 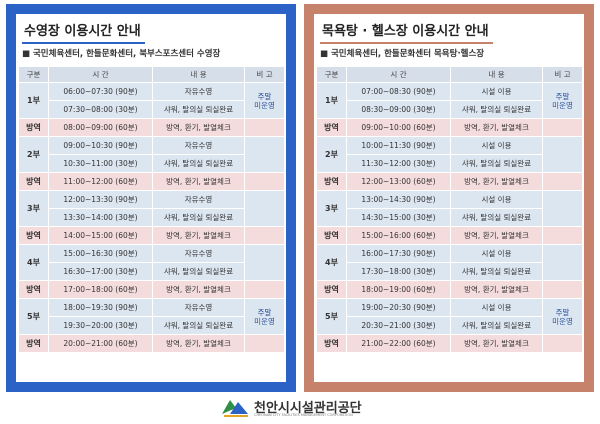 What do you see at coordinates (100, 343) in the screenshot?
I see `time-cell: 20:00~21:00 (60분)` at bounding box center [100, 343].